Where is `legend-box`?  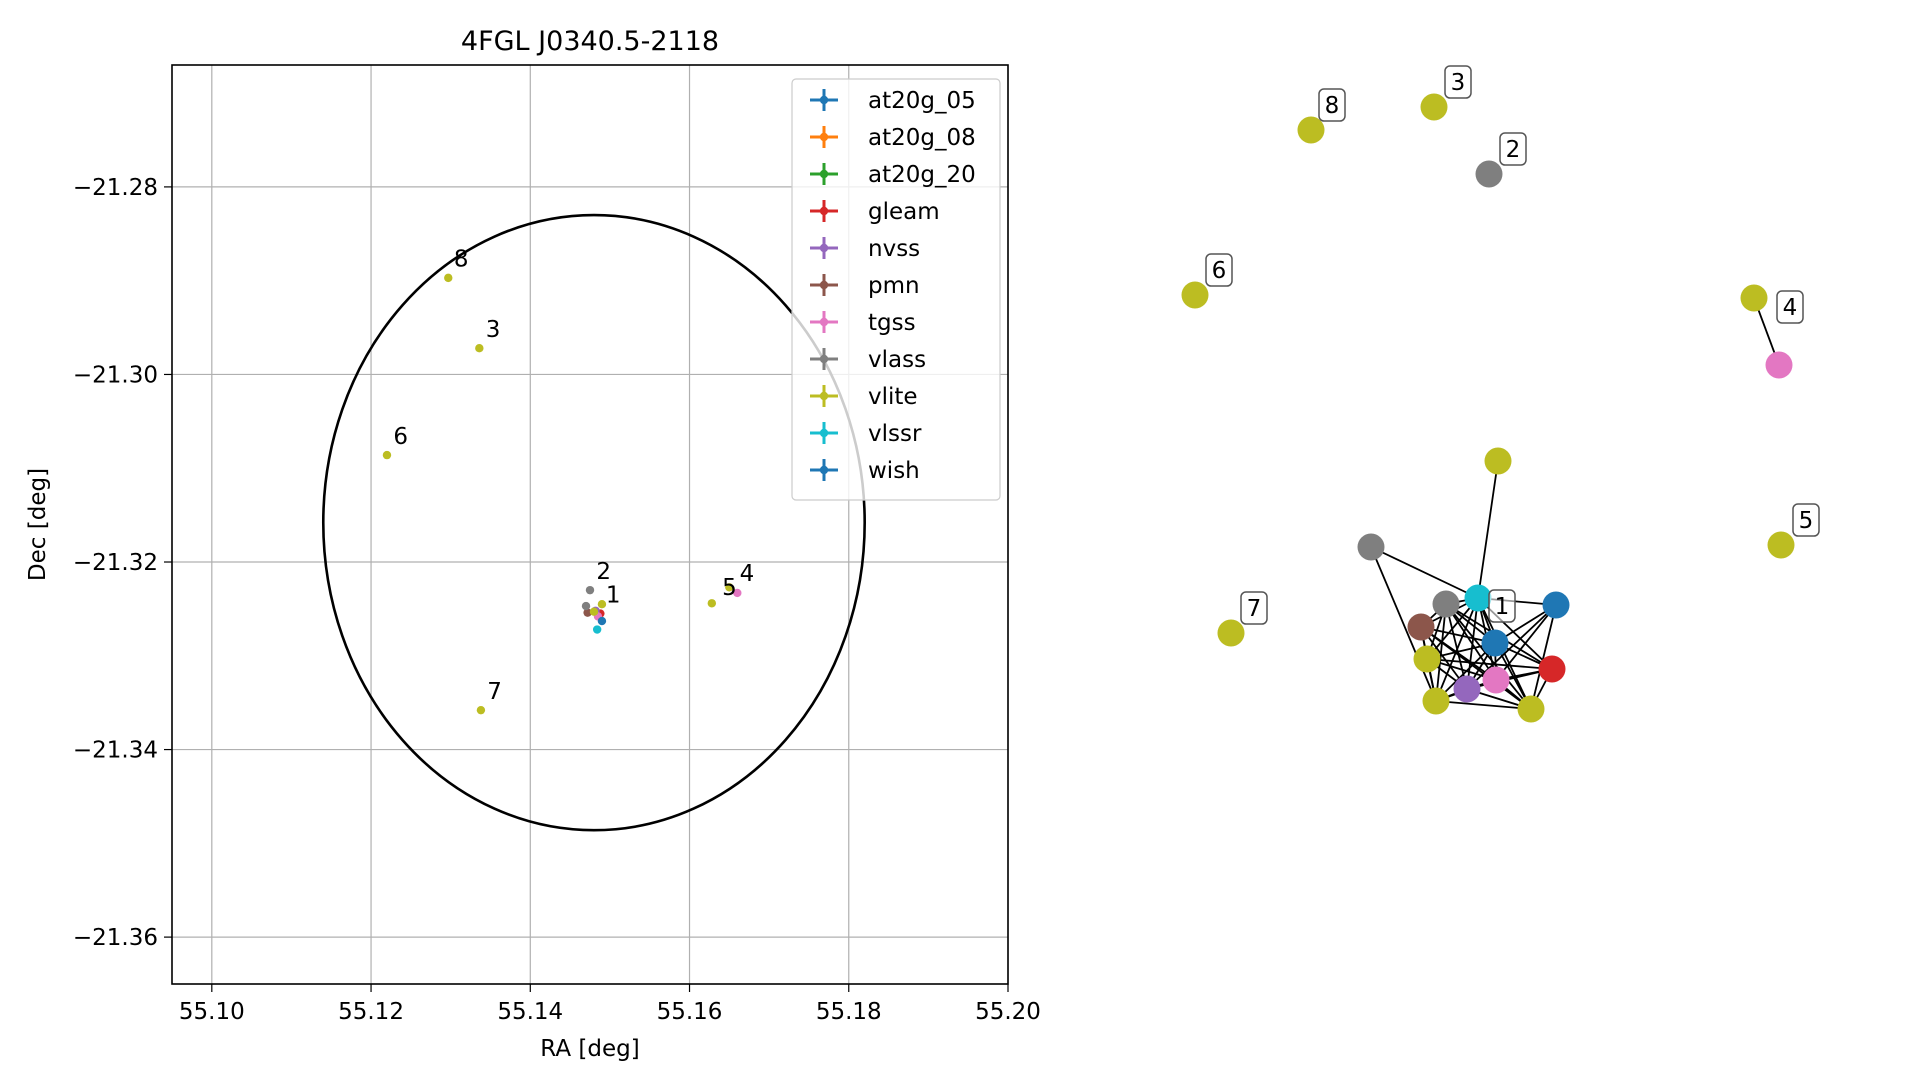
legend-box is located at coordinates (896, 289).